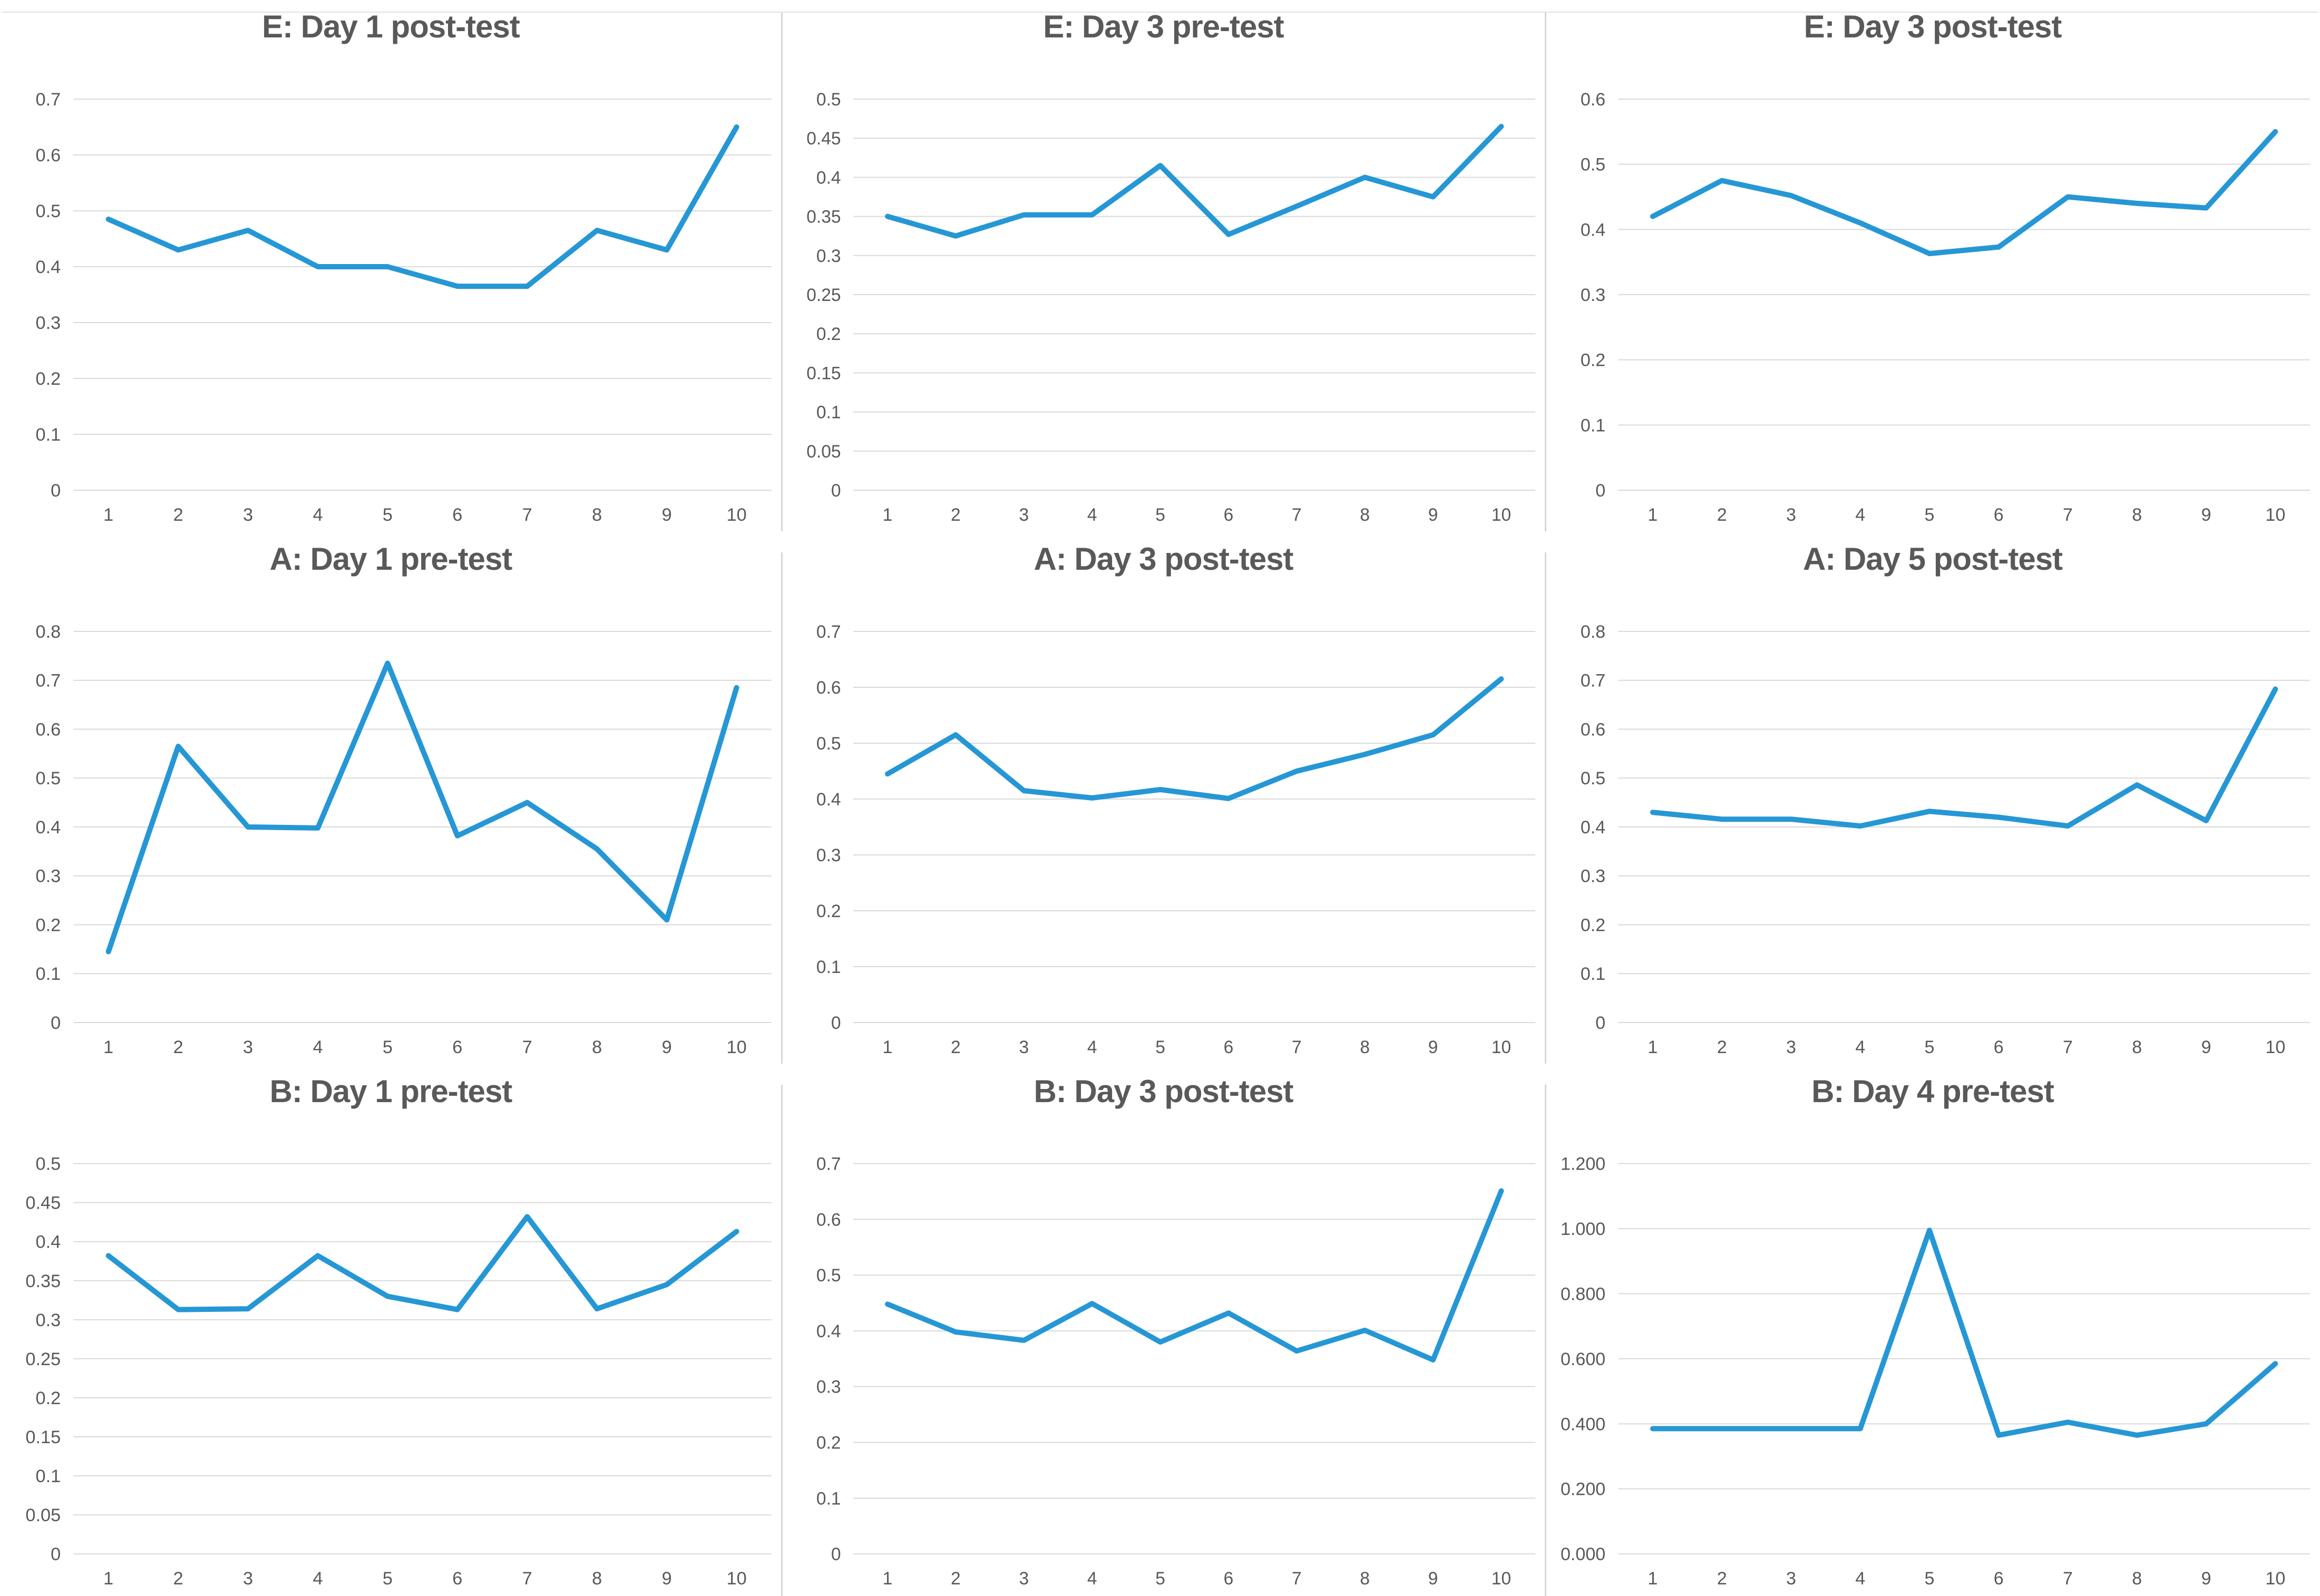 This screenshot has width=2320, height=1596. What do you see at coordinates (1583, 1295) in the screenshot?
I see `y-axis-tick-label: 0.800` at bounding box center [1583, 1295].